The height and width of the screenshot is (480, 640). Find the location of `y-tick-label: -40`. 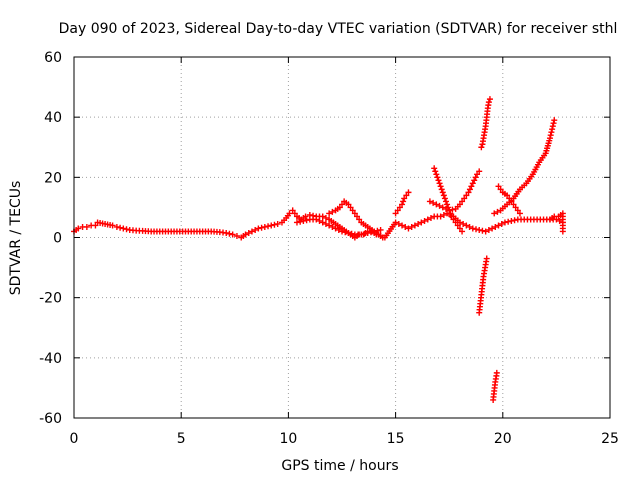

y-tick-label: -40 is located at coordinates (50, 359).